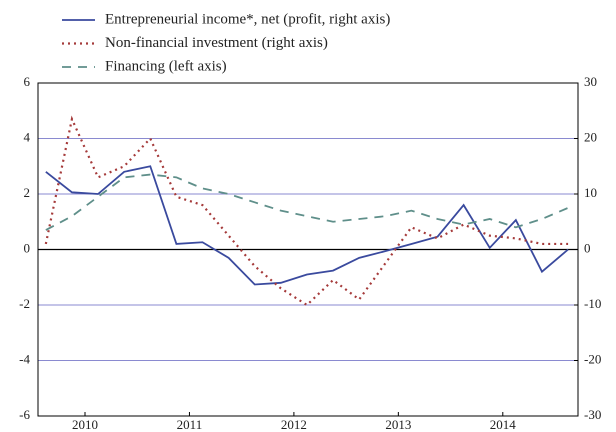 The image size is (616, 432). What do you see at coordinates (294, 424) in the screenshot?
I see `x-tick-label: 2012` at bounding box center [294, 424].